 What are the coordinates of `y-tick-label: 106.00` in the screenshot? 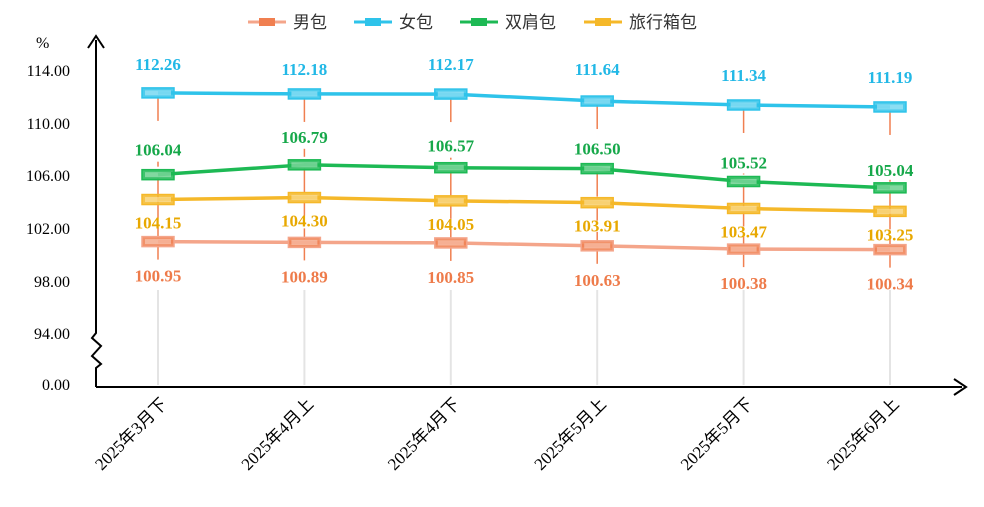 It's located at (48, 176).